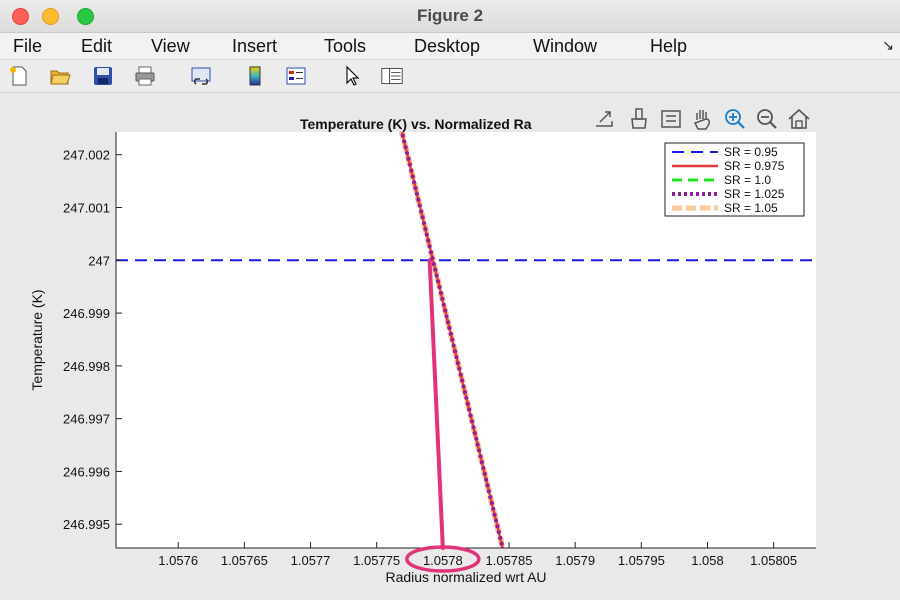 This screenshot has height=600, width=900. I want to click on menu-view: View, so click(170, 46).